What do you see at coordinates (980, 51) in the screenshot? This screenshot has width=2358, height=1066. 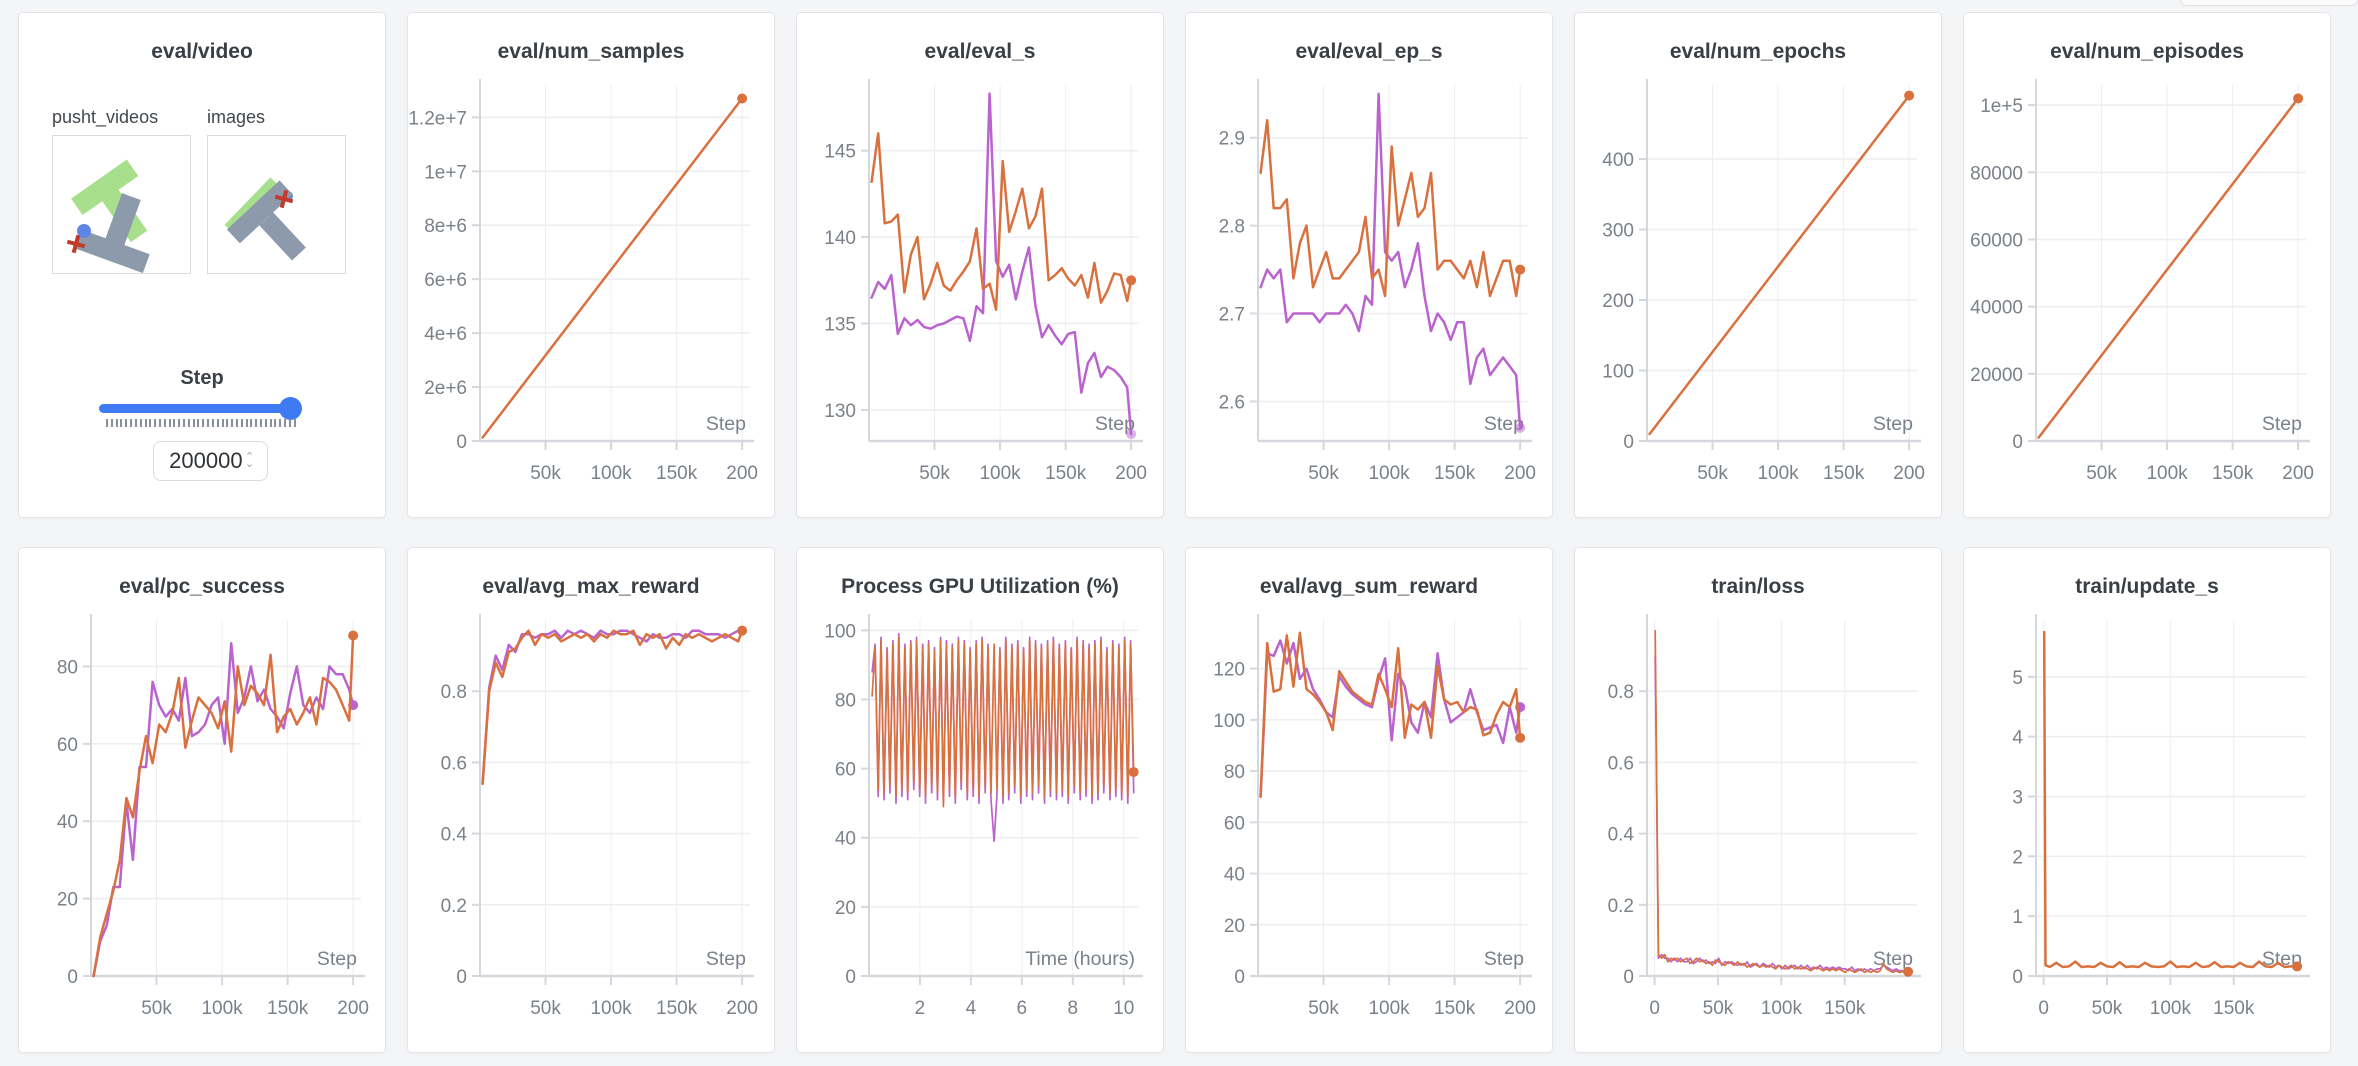 I see `chart-title: eval/eval_s` at bounding box center [980, 51].